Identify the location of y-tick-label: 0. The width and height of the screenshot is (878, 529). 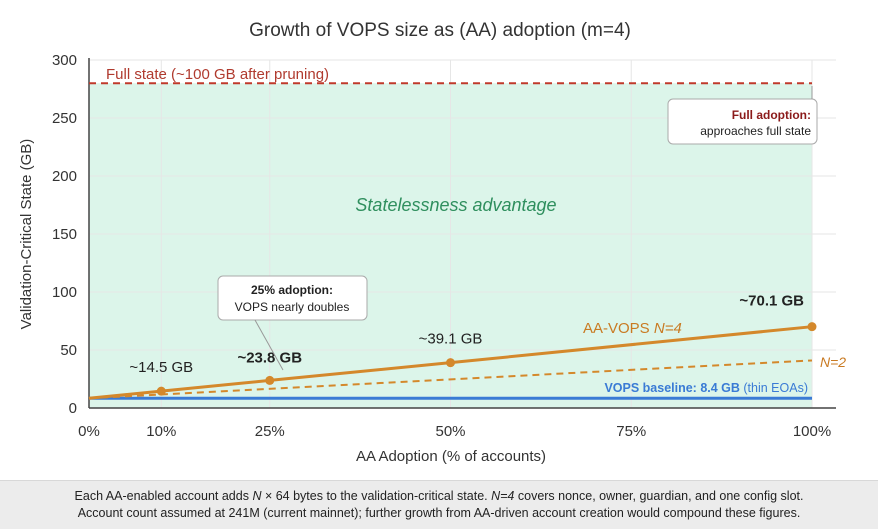
(73, 408).